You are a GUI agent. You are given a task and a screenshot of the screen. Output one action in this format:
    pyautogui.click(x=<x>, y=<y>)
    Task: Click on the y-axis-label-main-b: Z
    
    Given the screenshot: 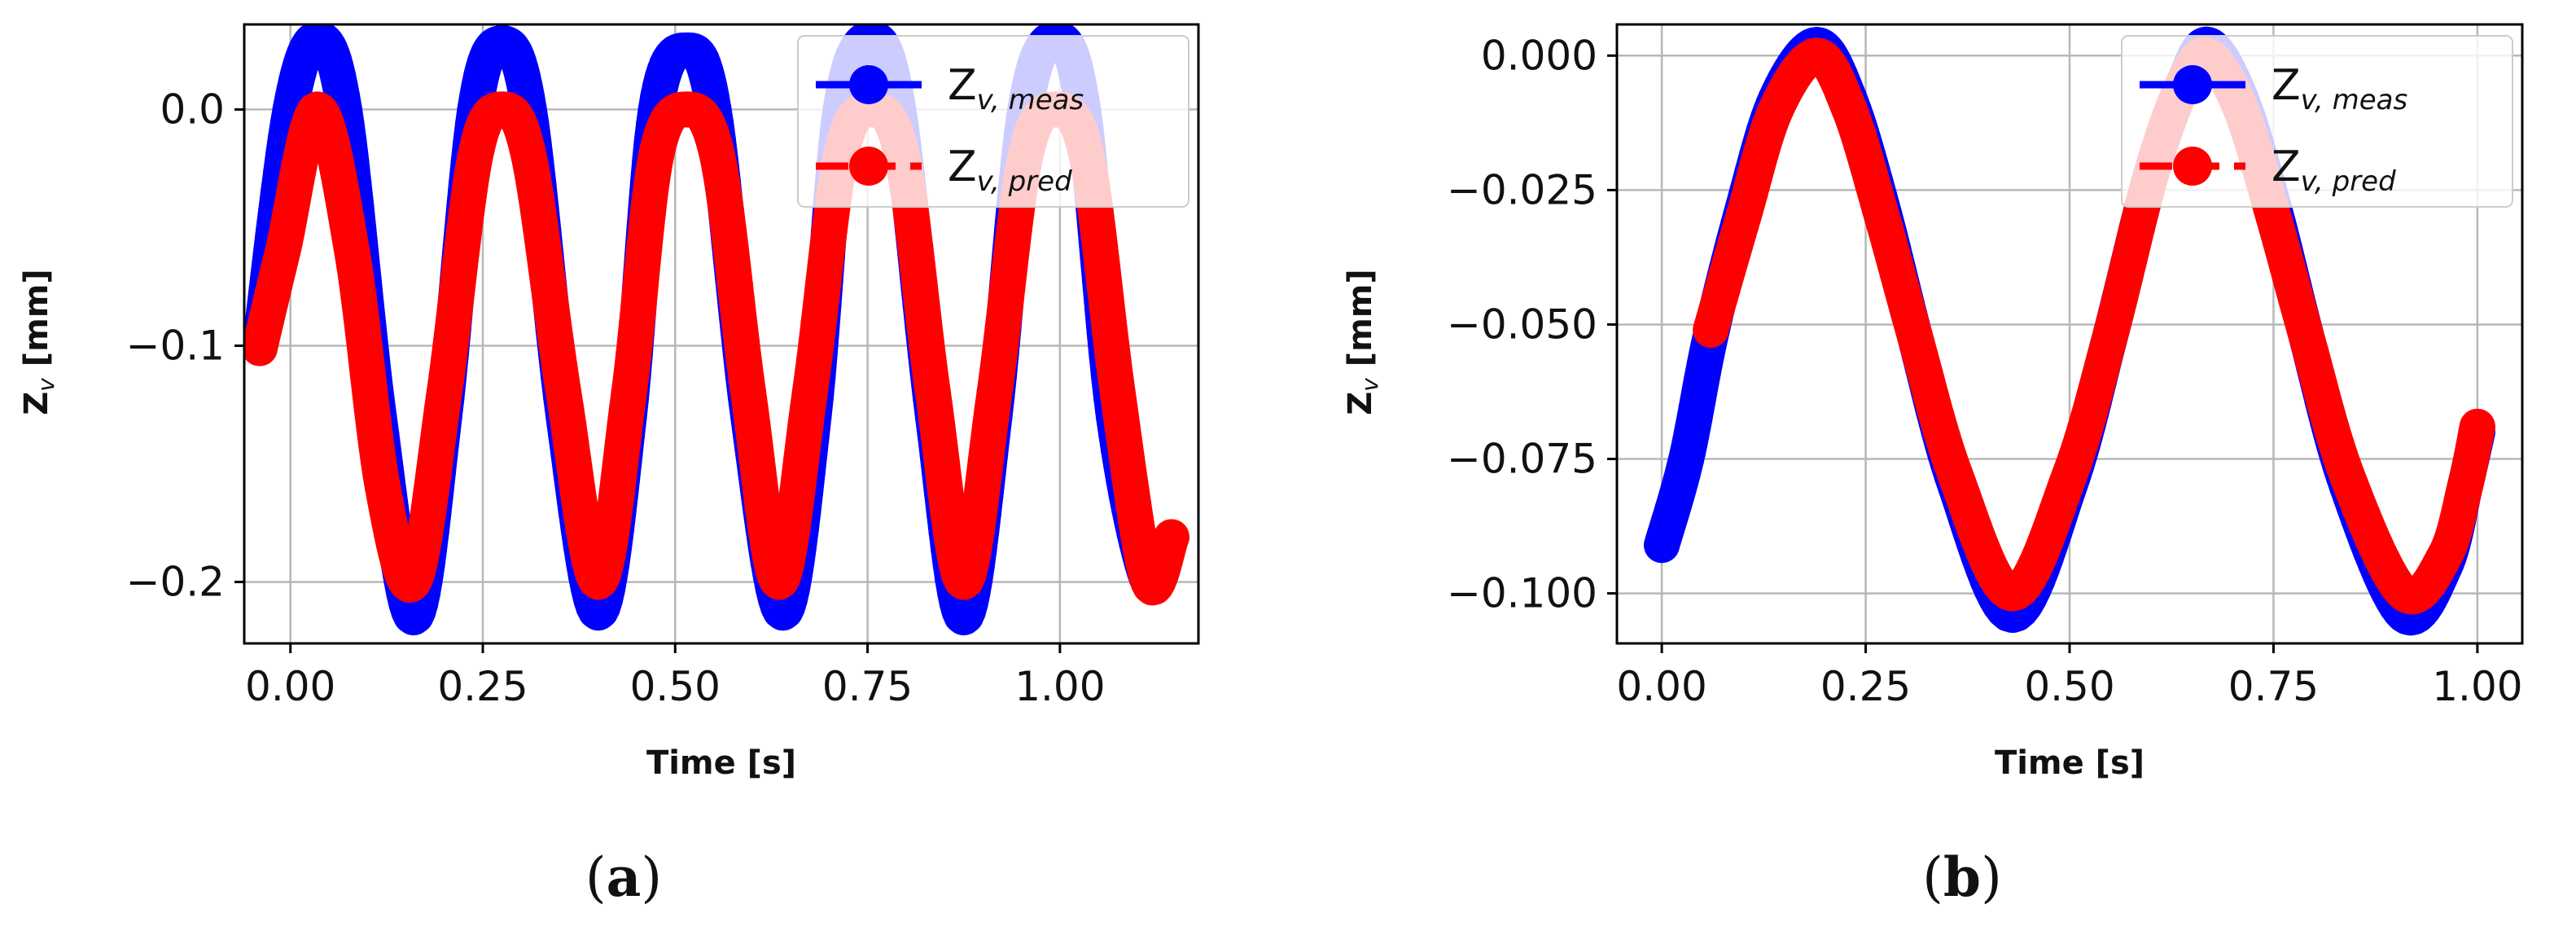 What is the action you would take?
    pyautogui.click(x=1360, y=404)
    